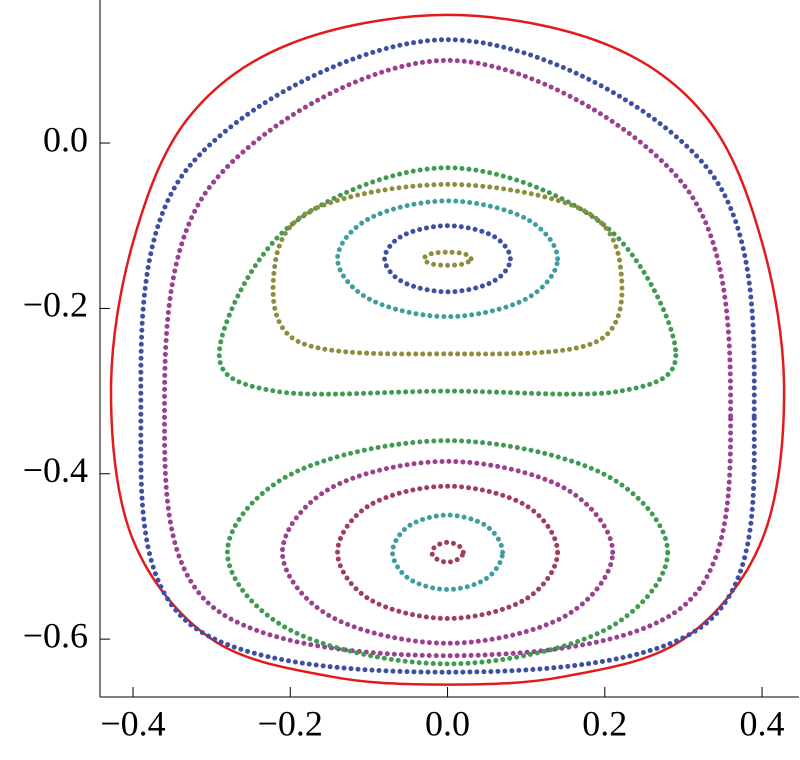  Describe the element at coordinates (447, 723) in the screenshot. I see `x-tick-label: 0.0` at that location.